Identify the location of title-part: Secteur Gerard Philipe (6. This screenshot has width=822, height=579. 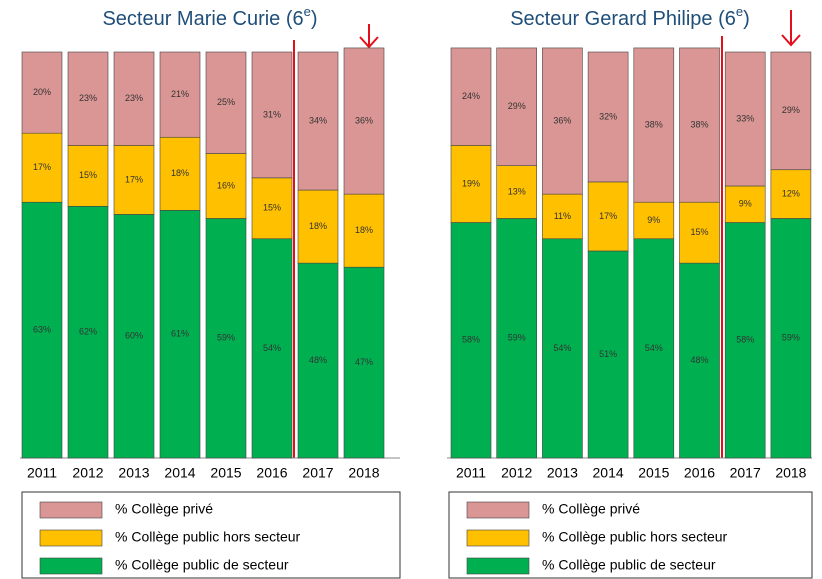
(623, 19).